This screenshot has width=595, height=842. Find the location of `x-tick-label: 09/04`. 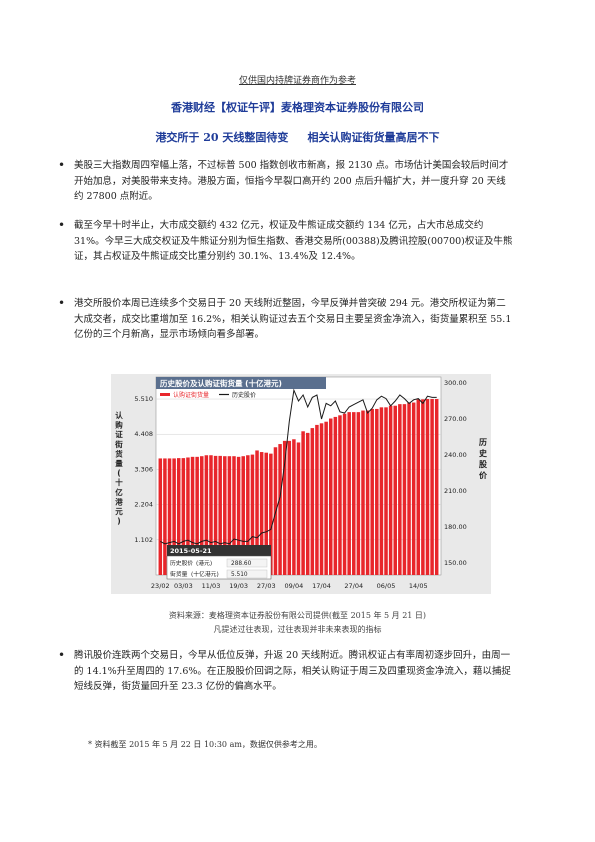

x-tick-label: 09/04 is located at coordinates (294, 586).